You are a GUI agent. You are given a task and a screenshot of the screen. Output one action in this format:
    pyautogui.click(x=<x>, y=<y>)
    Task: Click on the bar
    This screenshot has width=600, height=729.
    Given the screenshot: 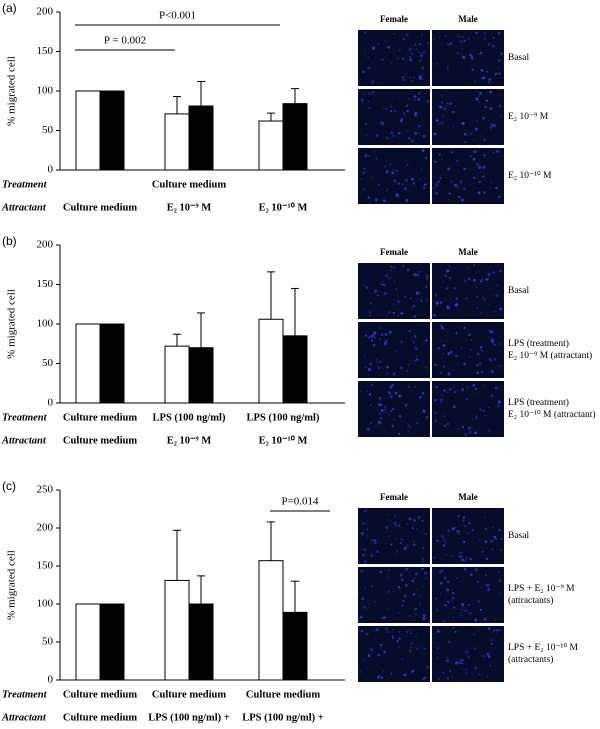 What is the action you would take?
    pyautogui.click(x=112, y=130)
    